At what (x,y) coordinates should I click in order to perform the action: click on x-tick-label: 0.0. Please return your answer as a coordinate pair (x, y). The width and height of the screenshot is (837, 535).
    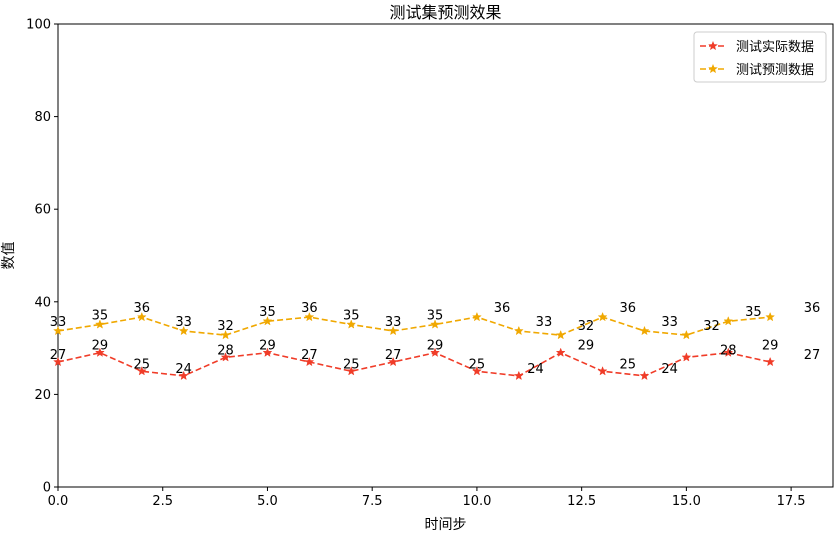
    Looking at the image, I should click on (58, 501).